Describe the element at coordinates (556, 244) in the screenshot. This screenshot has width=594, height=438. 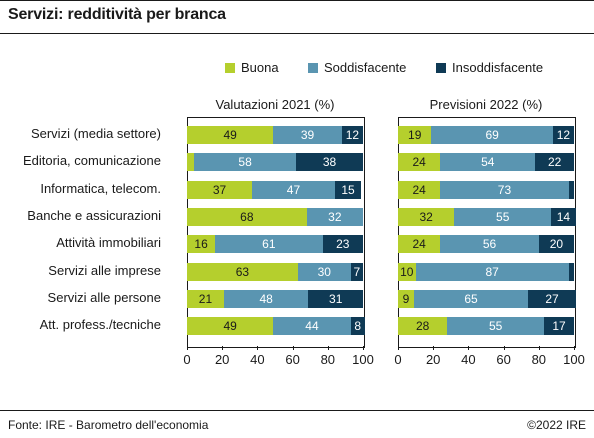
I see `bar-segment-insoddisfacente: 20` at that location.